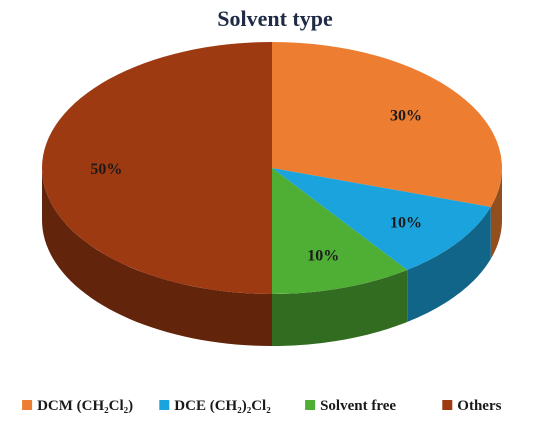 This screenshot has height=430, width=550. What do you see at coordinates (406, 116) in the screenshot?
I see `data-label-dcm-ch-cl: 30%` at bounding box center [406, 116].